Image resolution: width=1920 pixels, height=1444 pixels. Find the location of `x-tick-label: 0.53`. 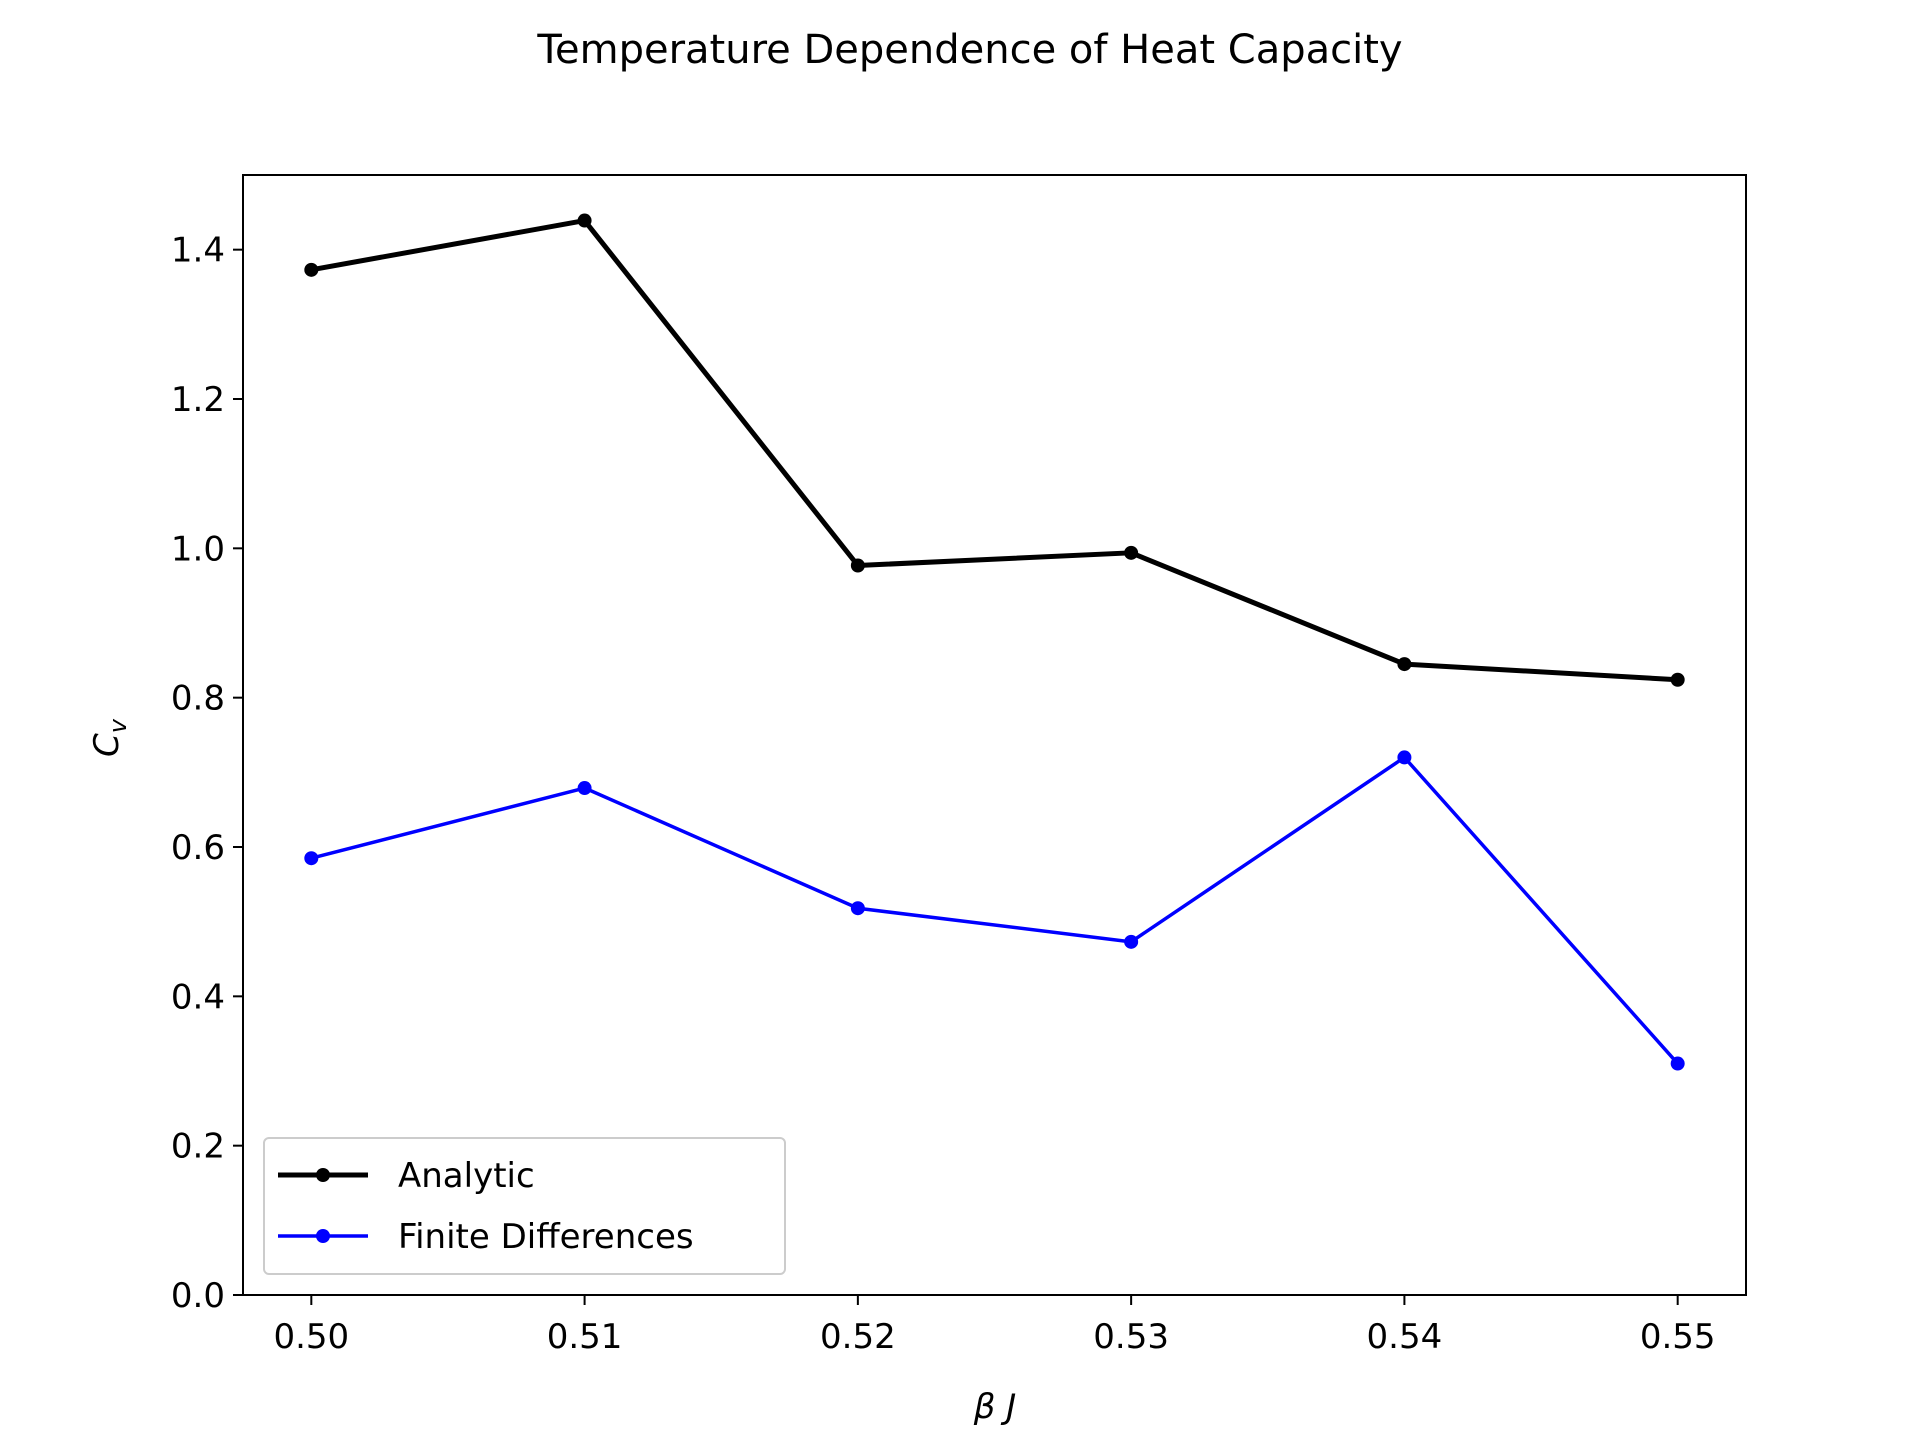

x-tick-label: 0.53 is located at coordinates (1131, 1337).